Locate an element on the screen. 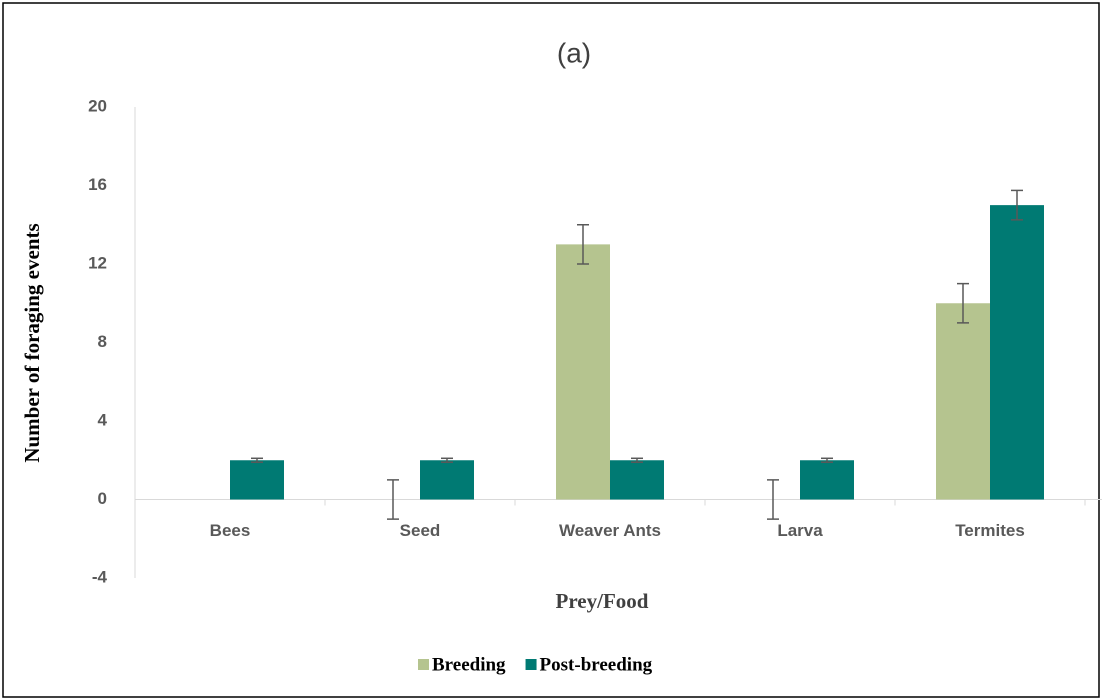 This screenshot has height=700, width=1102. x-tick-label: Termites is located at coordinates (990, 530).